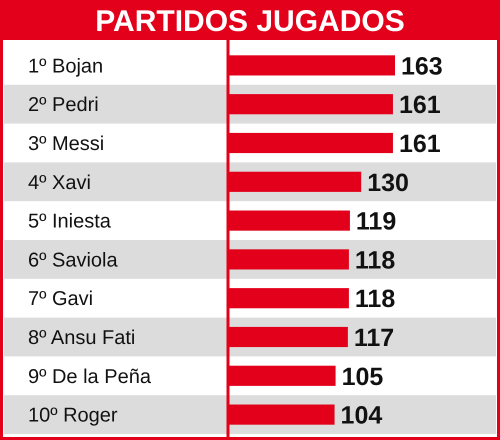  Describe the element at coordinates (422, 66) in the screenshot. I see `data-label: 163` at that location.